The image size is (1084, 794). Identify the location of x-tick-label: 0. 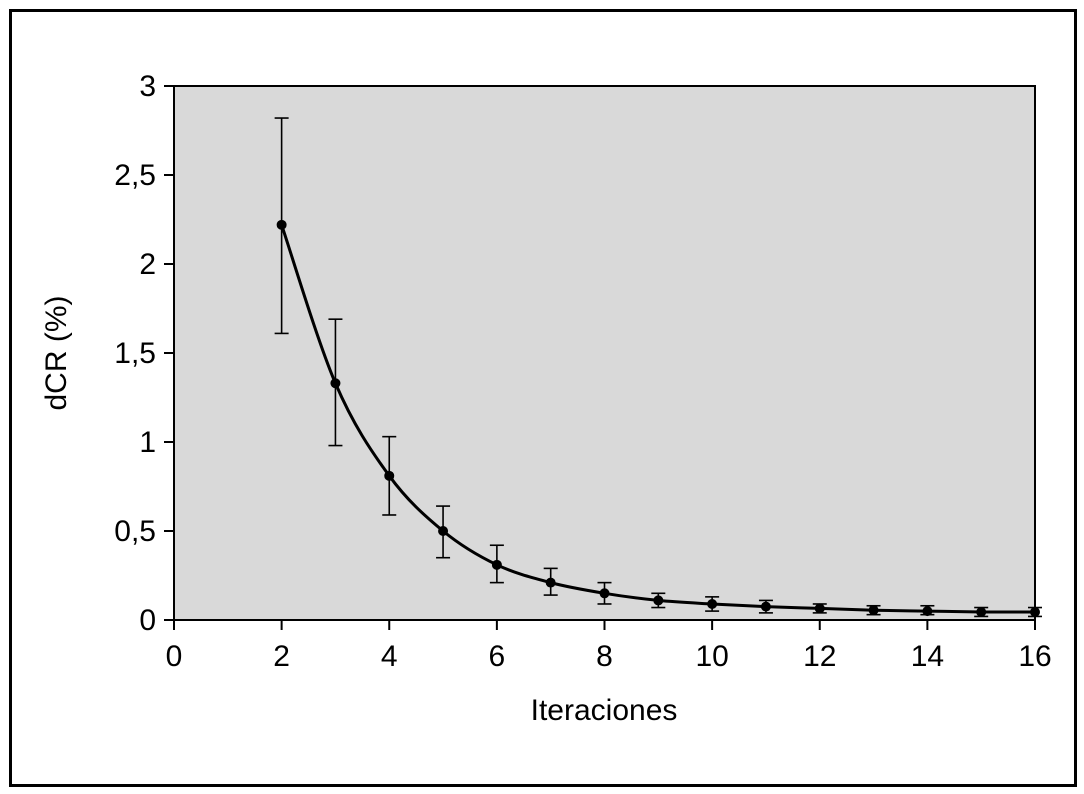
(174, 656).